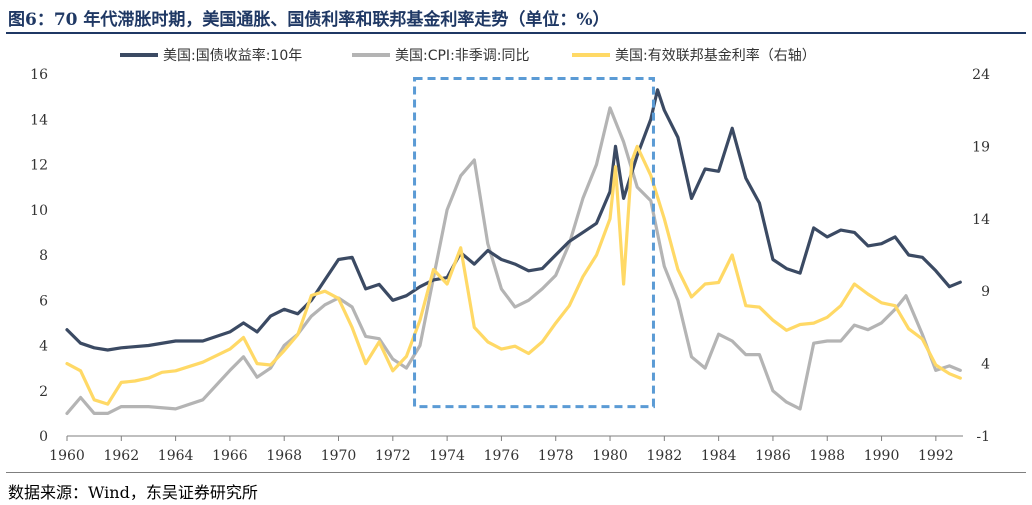 The height and width of the screenshot is (505, 1032). I want to click on legend: 美国:国债收益率:10年 美国:CPI:非季调:同比 美国:有效联邦基金利率（右轴）, so click(468, 55).